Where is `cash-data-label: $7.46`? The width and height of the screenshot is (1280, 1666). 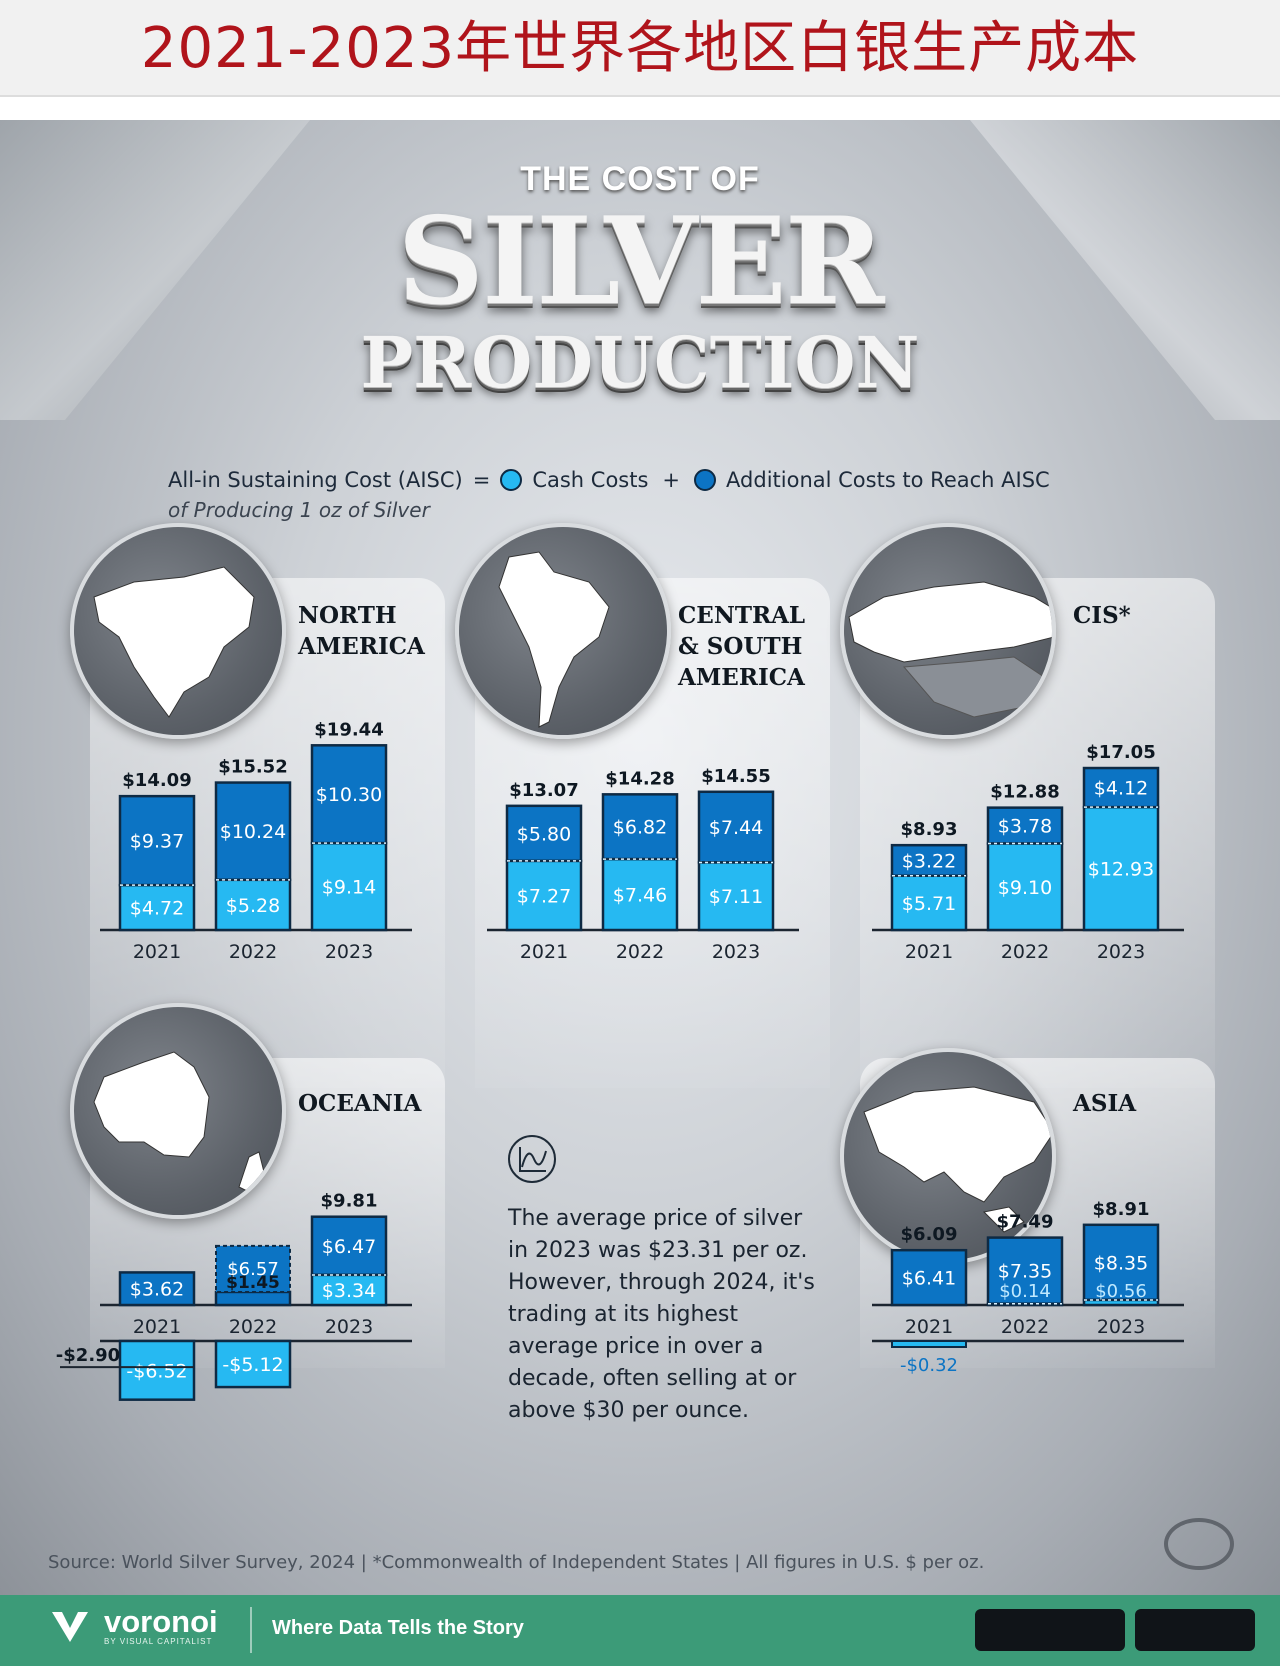 cash-data-label: $7.46 is located at coordinates (640, 896).